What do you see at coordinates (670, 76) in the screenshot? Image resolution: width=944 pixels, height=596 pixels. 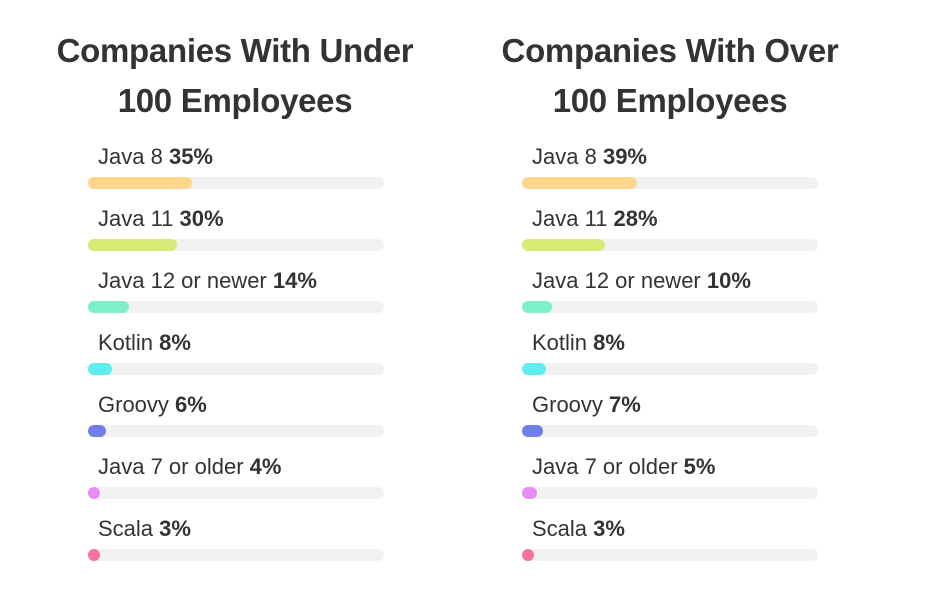 I see `chart-title: Companies With Over 100 Employees` at bounding box center [670, 76].